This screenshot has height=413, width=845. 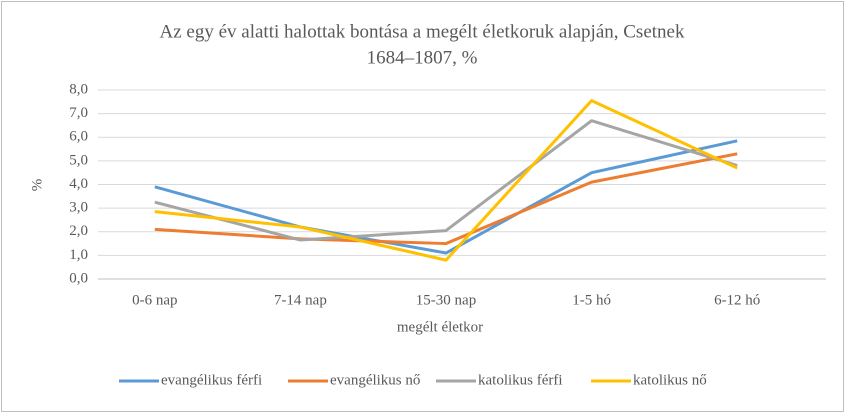 What do you see at coordinates (78, 160) in the screenshot?
I see `y-tick-label: 5,0` at bounding box center [78, 160].